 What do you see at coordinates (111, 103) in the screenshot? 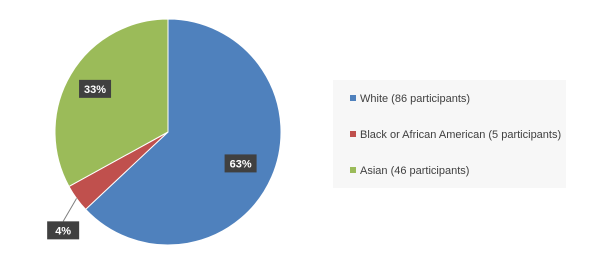
I see `pie-slice` at bounding box center [111, 103].